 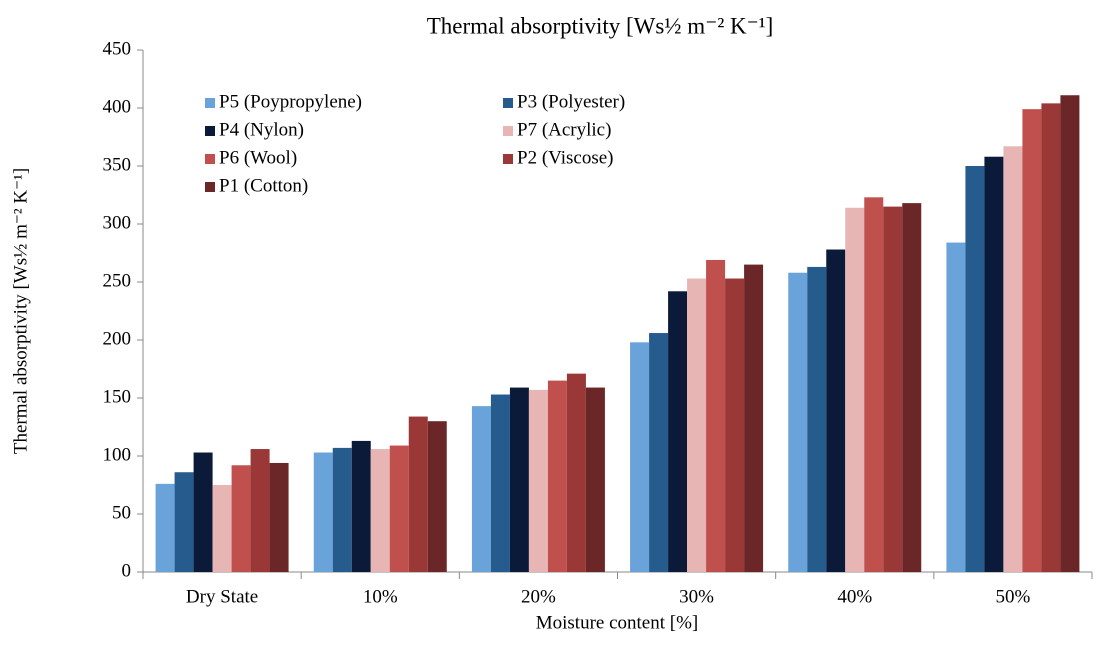 What do you see at coordinates (117, 280) in the screenshot?
I see `y-tick-label: 250` at bounding box center [117, 280].